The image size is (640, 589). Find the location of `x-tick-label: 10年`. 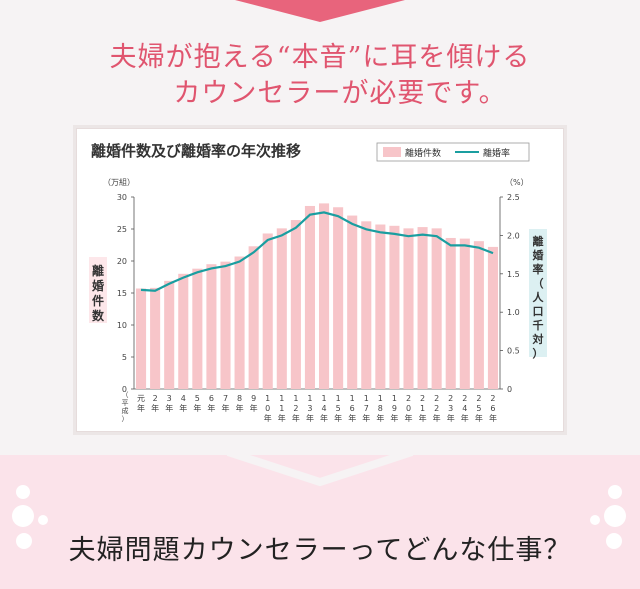

x-tick-label: 10年 is located at coordinates (268, 408).